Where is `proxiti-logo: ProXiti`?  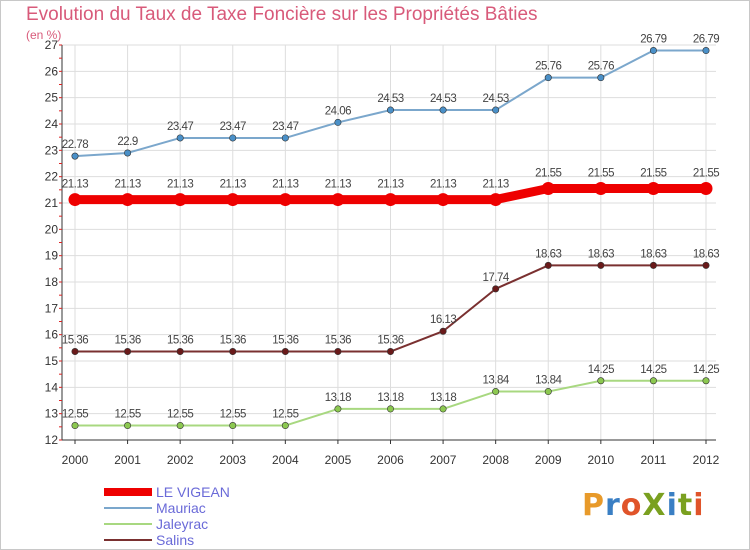 proxiti-logo: ProXiti is located at coordinates (643, 505).